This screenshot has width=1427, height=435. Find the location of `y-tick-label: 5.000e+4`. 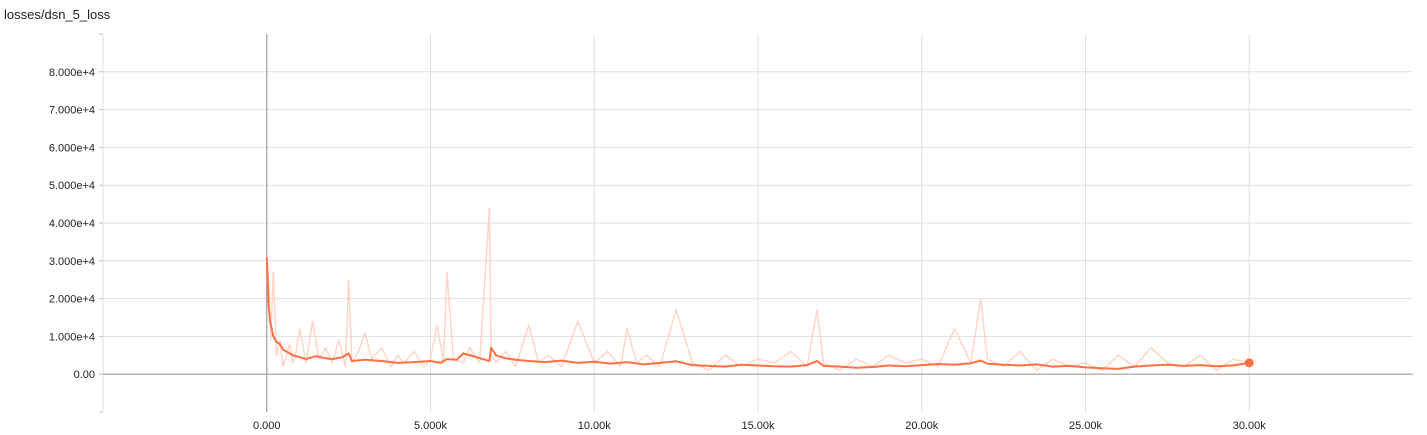

y-tick-label: 5.000e+4 is located at coordinates (72, 186).